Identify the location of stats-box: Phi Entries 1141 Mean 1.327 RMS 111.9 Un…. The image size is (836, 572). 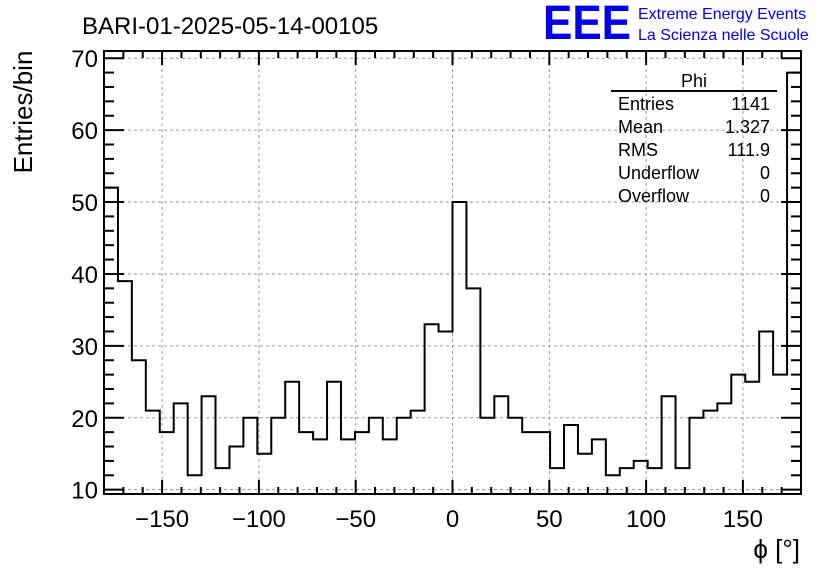
(694, 138).